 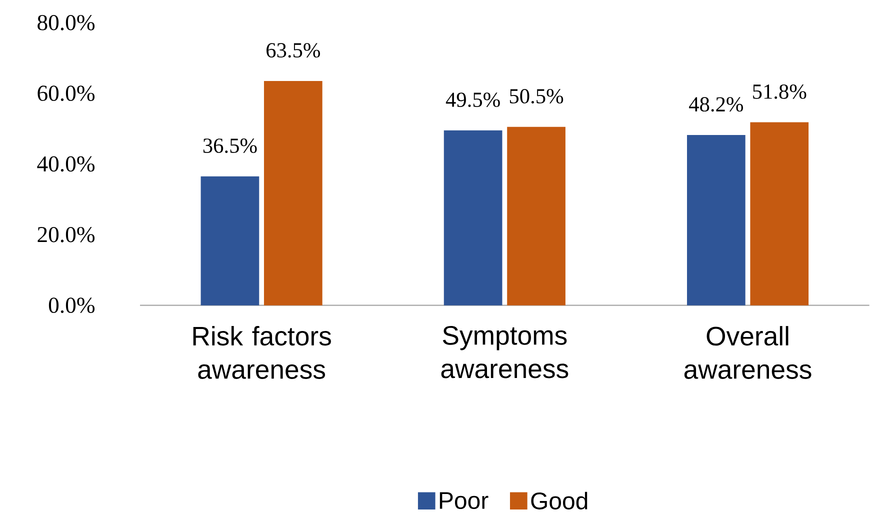 I want to click on data-label: 48.2%, so click(x=716, y=104).